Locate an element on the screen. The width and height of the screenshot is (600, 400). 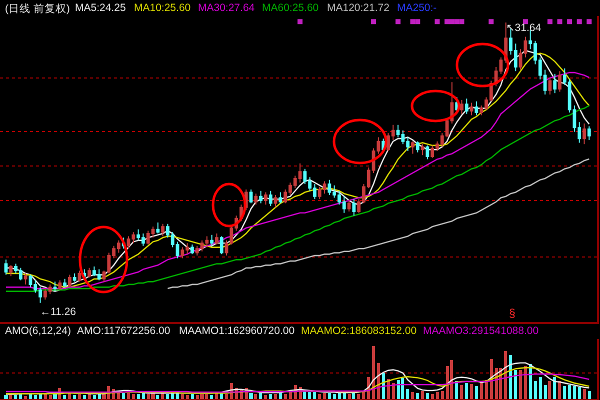
chart-title: (日线 前复权) is located at coordinates (37, 8).